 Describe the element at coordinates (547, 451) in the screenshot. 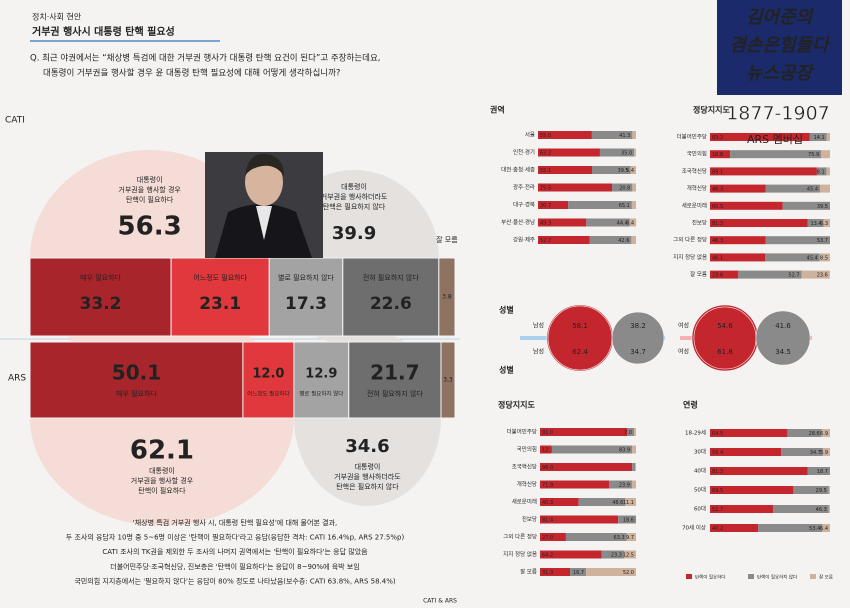

I see `segment-value: 12.1` at that location.